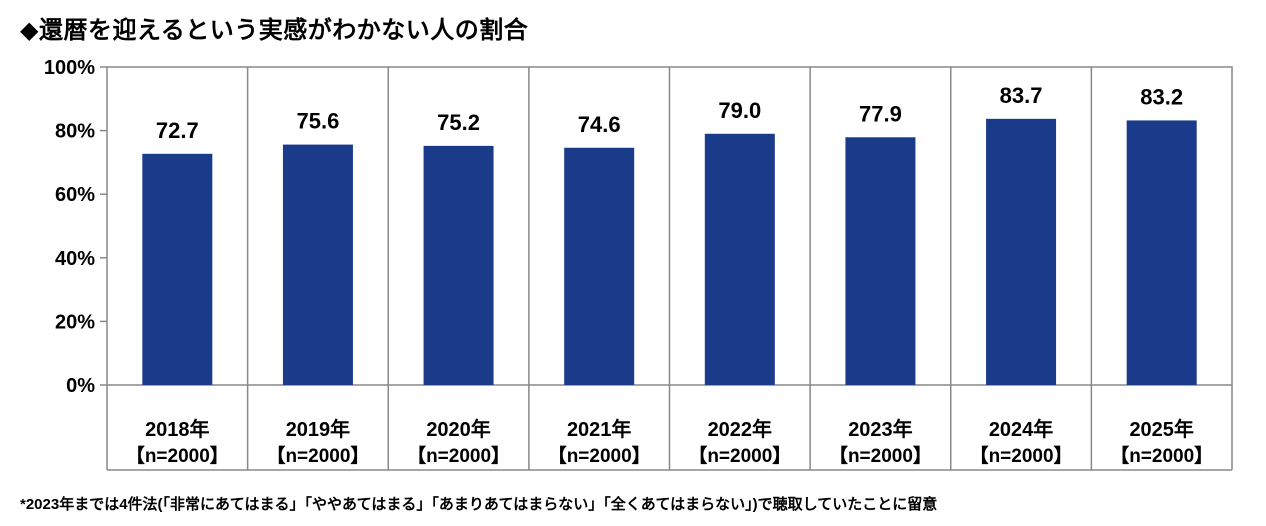 Image resolution: width=1266 pixels, height=526 pixels. Describe the element at coordinates (318, 121) in the screenshot. I see `value-label: 75.6` at that location.